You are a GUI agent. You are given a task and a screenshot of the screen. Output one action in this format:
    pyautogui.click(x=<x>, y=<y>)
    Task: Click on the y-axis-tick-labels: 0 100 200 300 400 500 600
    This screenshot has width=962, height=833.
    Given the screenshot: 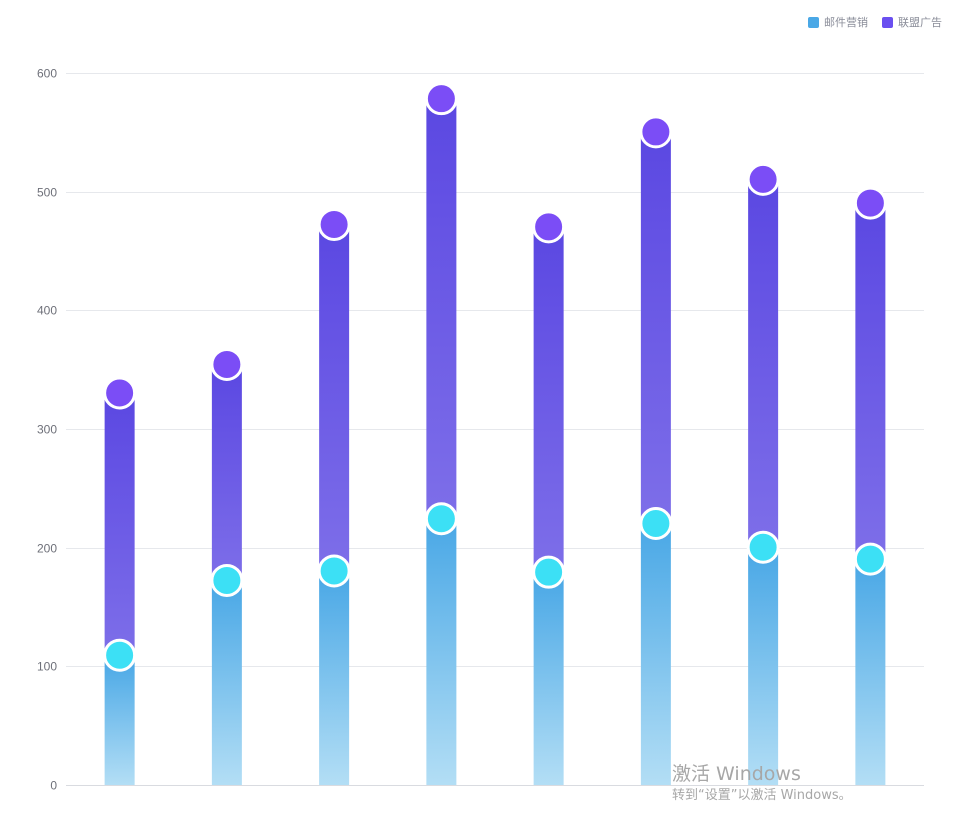 What is the action you would take?
    pyautogui.click(x=47, y=430)
    